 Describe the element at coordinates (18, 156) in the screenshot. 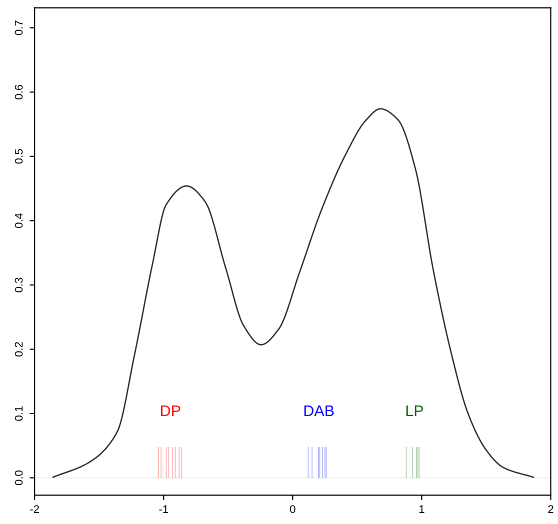

I see `y-tick-label: 0.5` at that location.